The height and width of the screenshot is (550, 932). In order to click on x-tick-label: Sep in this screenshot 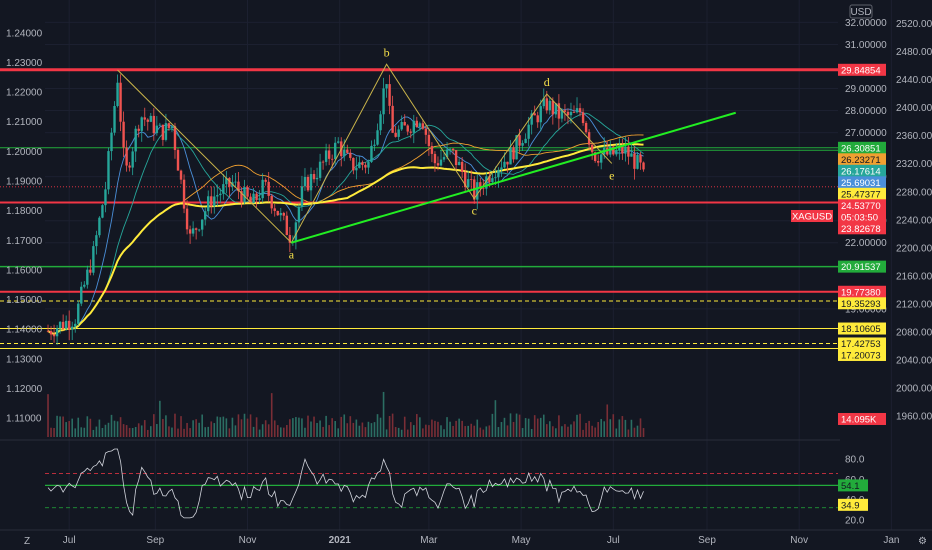, I will do `click(707, 540)`.